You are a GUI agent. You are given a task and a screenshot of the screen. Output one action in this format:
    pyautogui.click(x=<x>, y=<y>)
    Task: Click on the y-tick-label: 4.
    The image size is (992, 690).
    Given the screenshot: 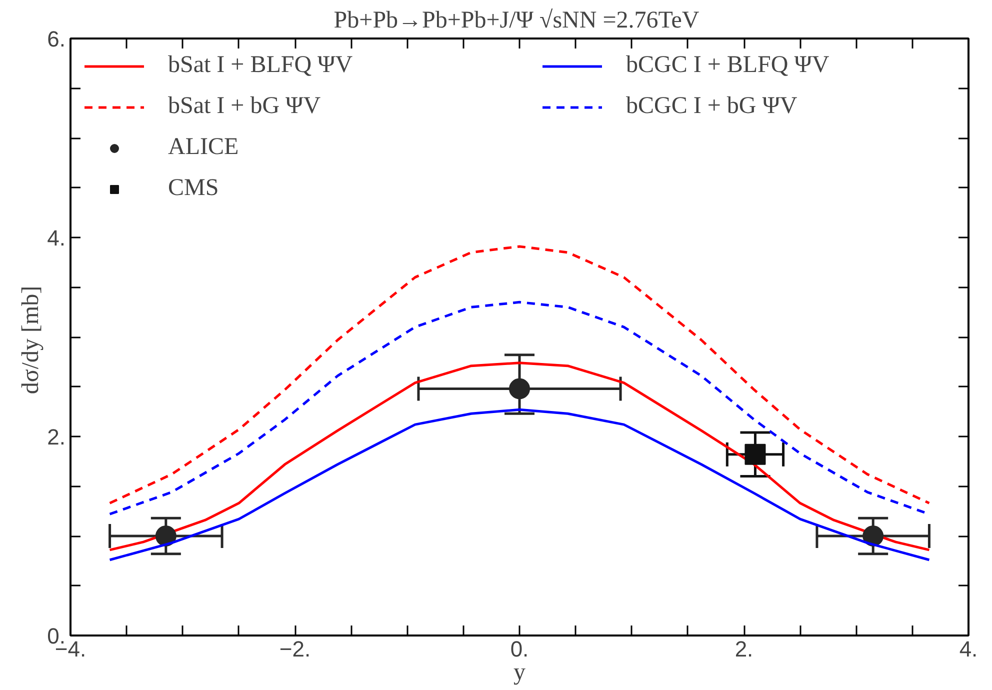 What is the action you would take?
    pyautogui.click(x=56, y=238)
    